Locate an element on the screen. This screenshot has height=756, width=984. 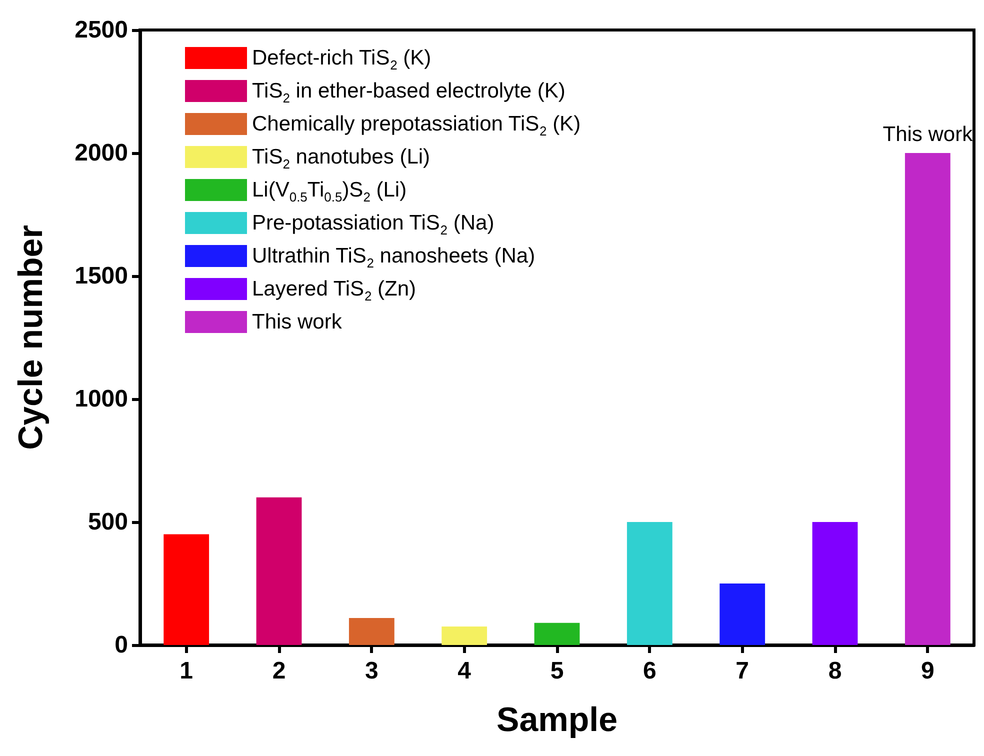
y-tick-label: 2500 is located at coordinates (101, 30).